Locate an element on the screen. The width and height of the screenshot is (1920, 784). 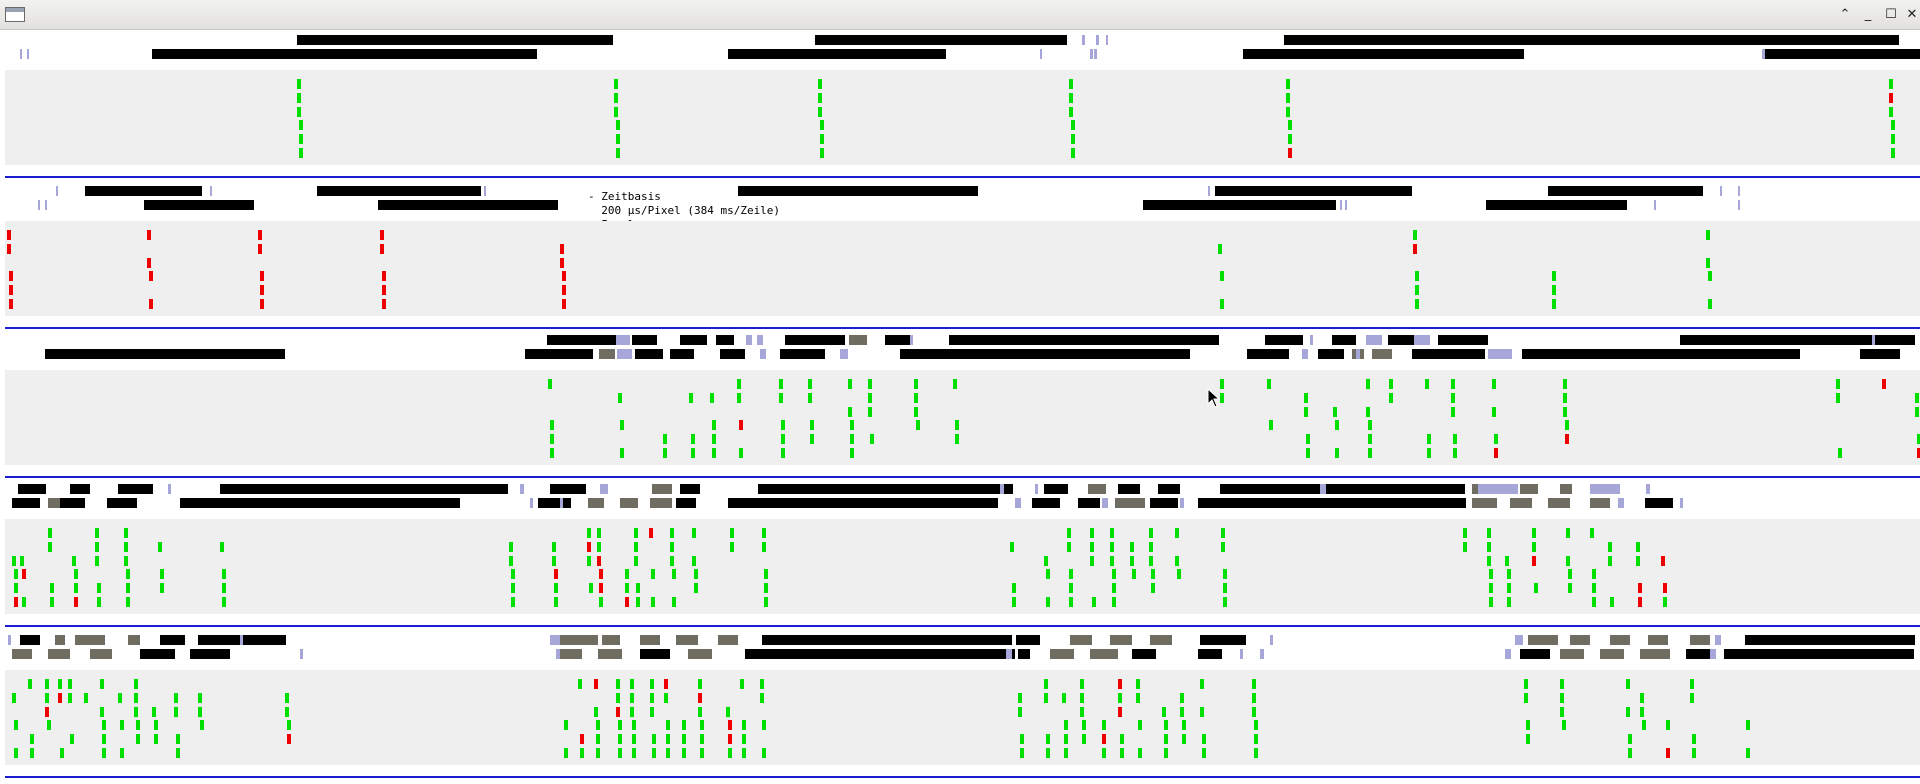
maximize-icon: ☐ is located at coordinates (1891, 14).